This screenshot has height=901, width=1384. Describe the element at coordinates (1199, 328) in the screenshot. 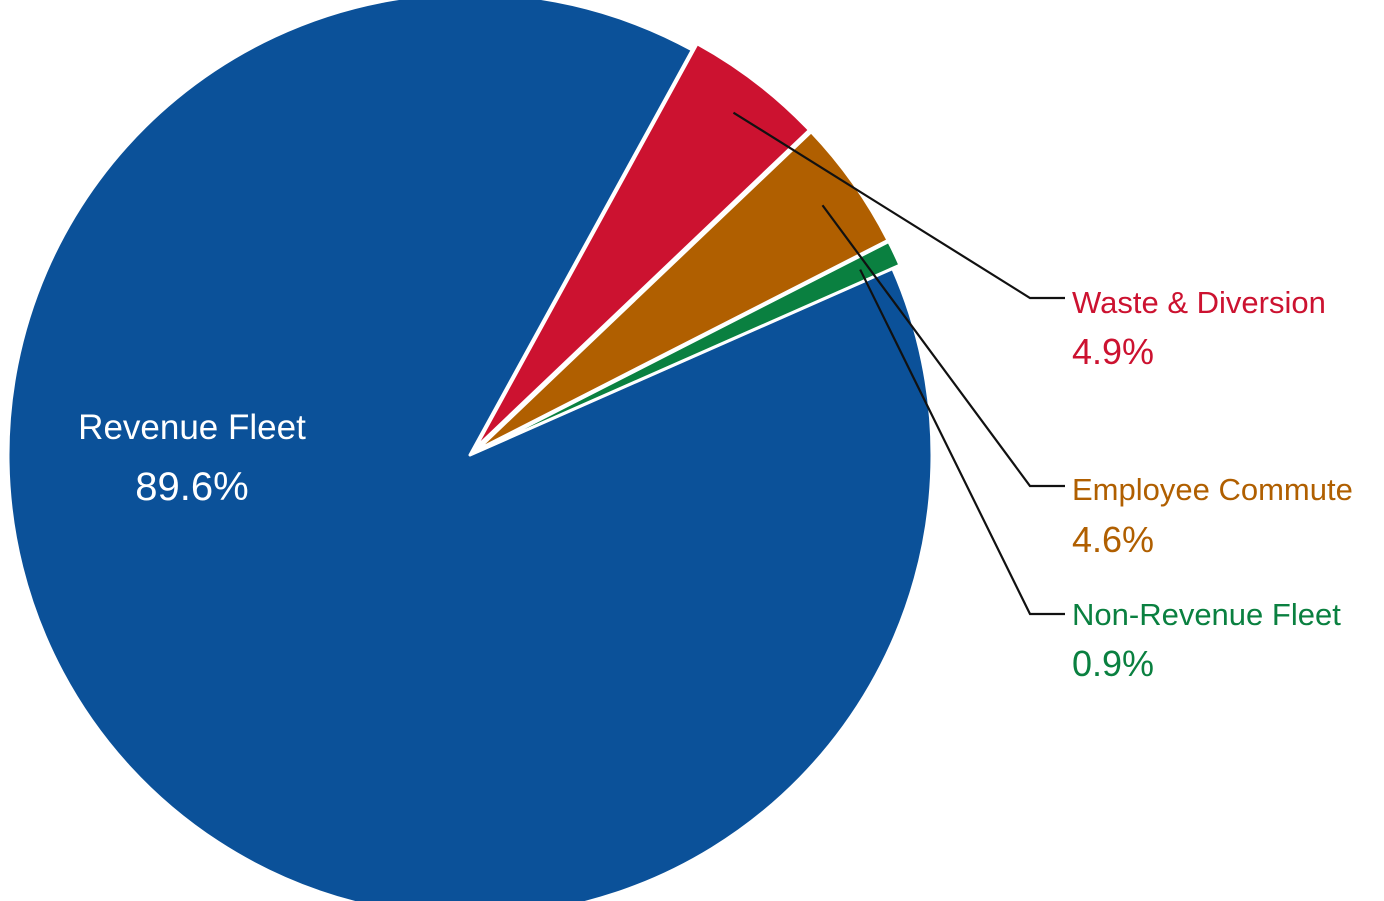

I see `label-waste-diversion: Waste & Diversion 4.9%` at that location.